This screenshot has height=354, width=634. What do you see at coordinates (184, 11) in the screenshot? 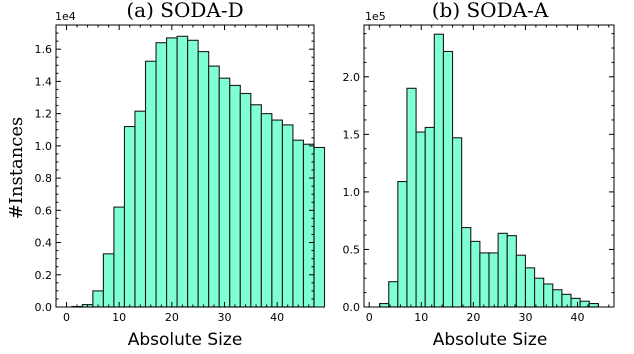
I see `chart-title-soda-d: (a) SODA-D` at bounding box center [184, 11].